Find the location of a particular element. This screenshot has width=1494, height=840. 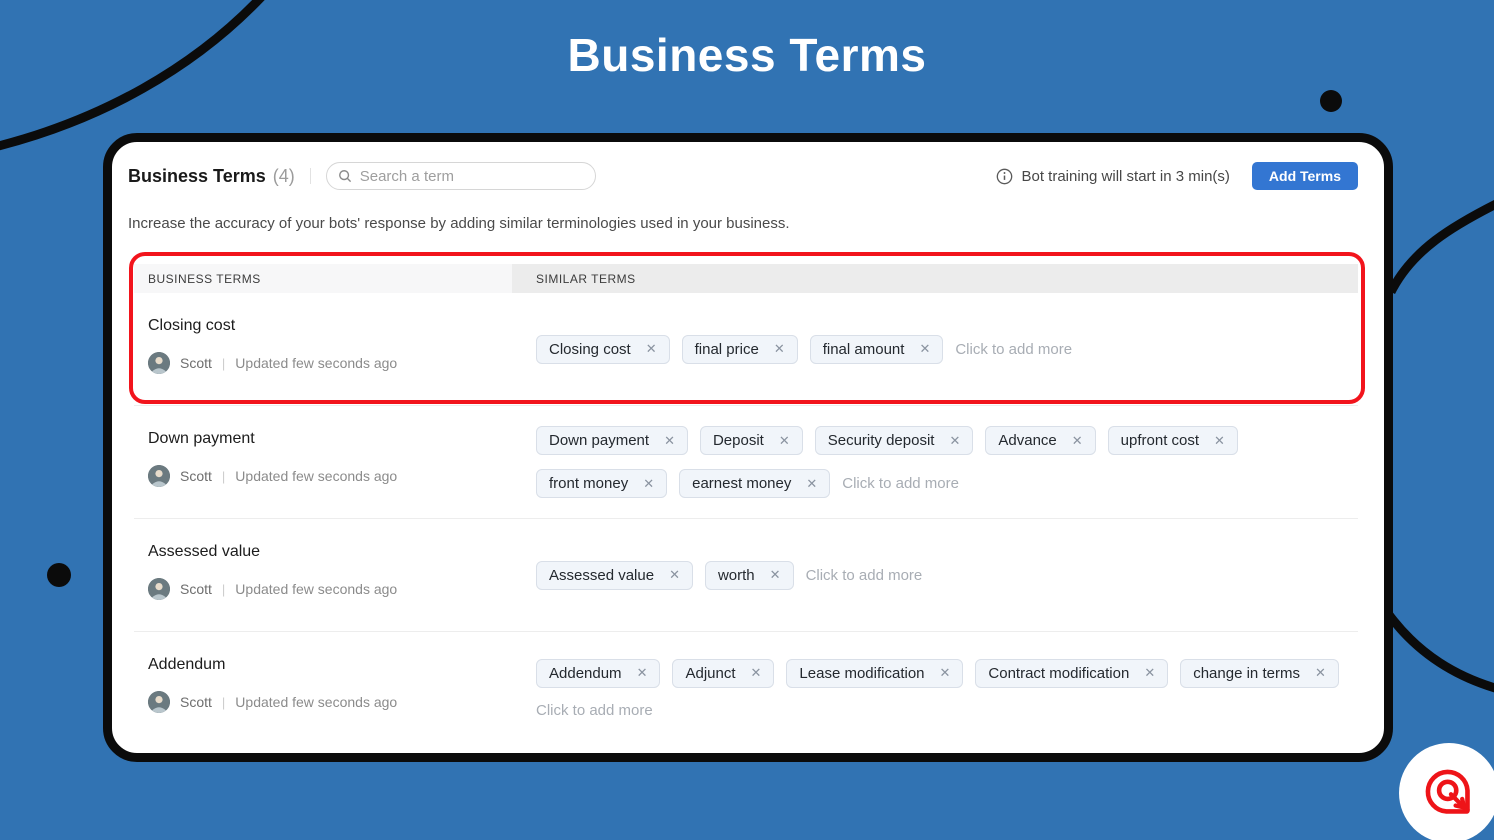

tag-label: final price is located at coordinates (726, 349).